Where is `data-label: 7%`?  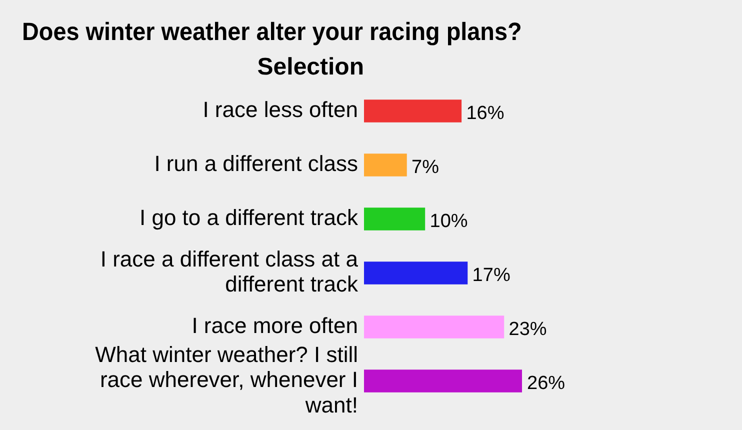 data-label: 7% is located at coordinates (426, 167).